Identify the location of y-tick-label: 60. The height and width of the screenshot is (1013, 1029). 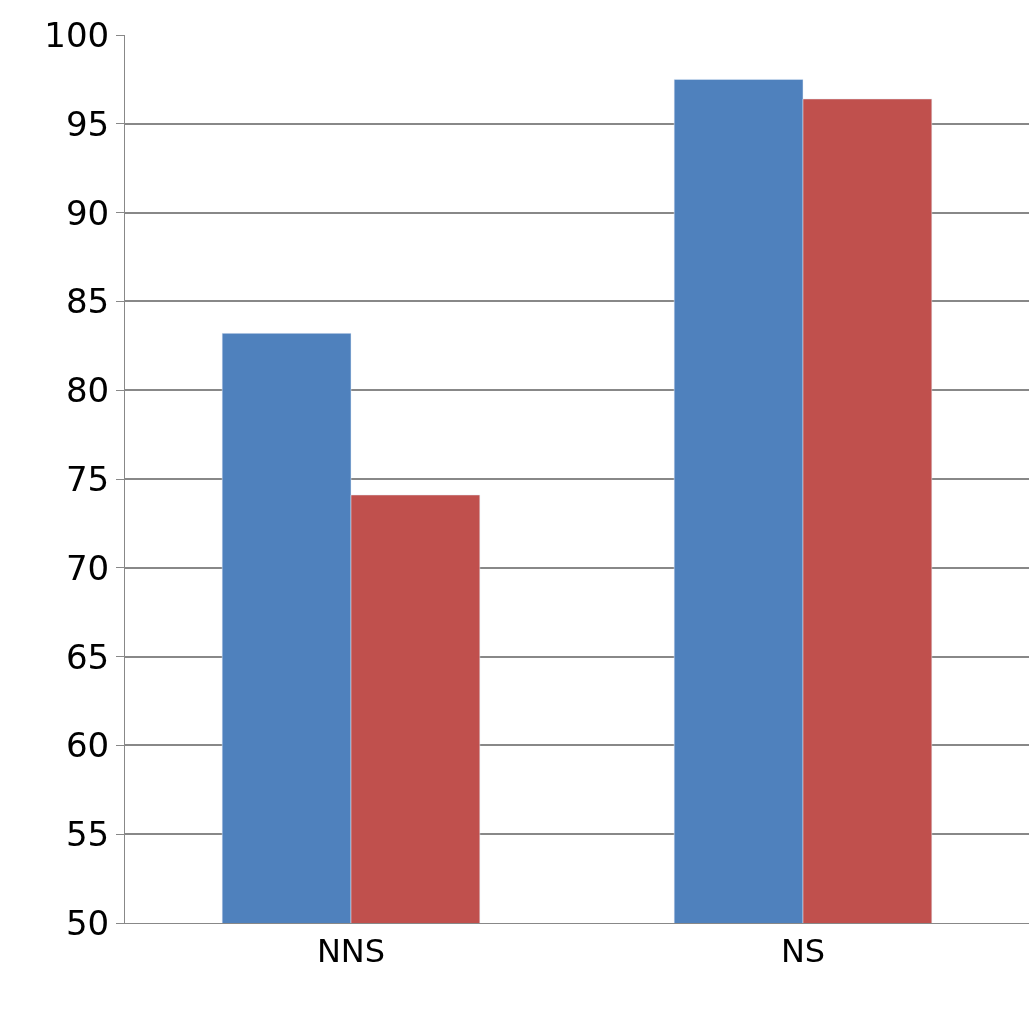
(87, 745).